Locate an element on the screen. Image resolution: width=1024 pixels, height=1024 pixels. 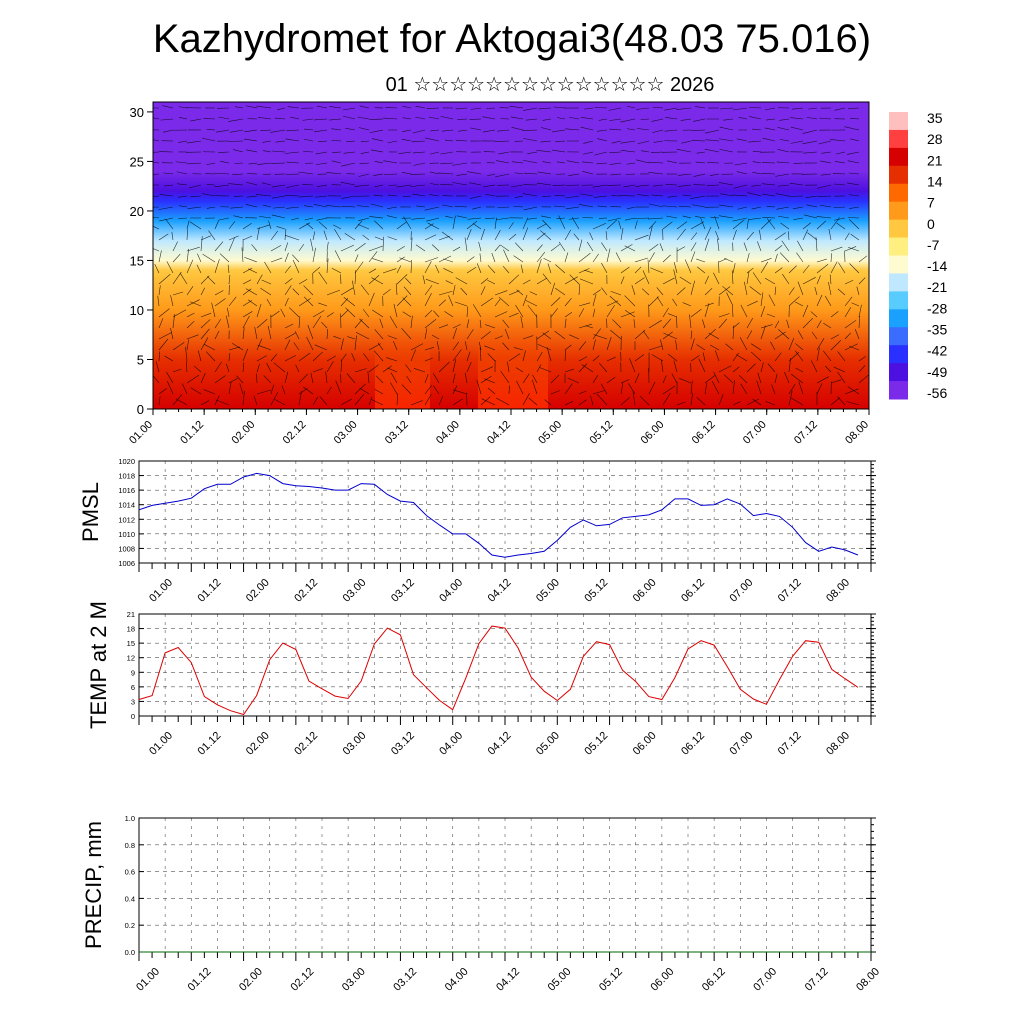
y-tick-label: 25 is located at coordinates (137, 161).